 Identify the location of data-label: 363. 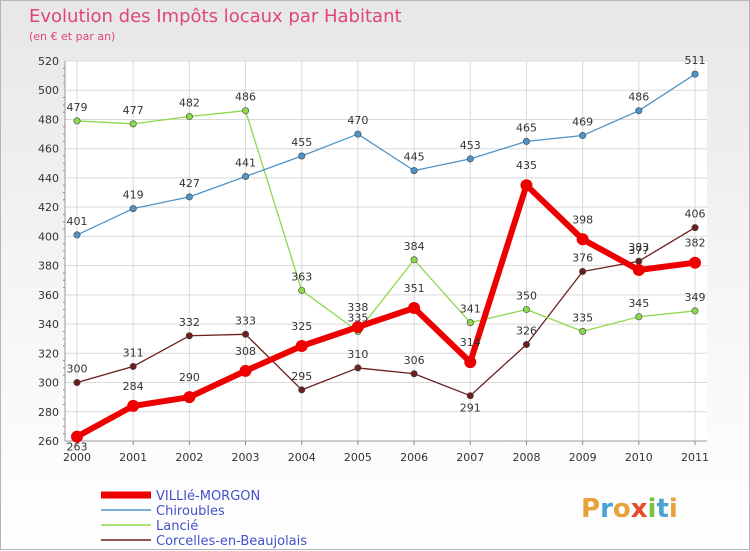
(301, 276).